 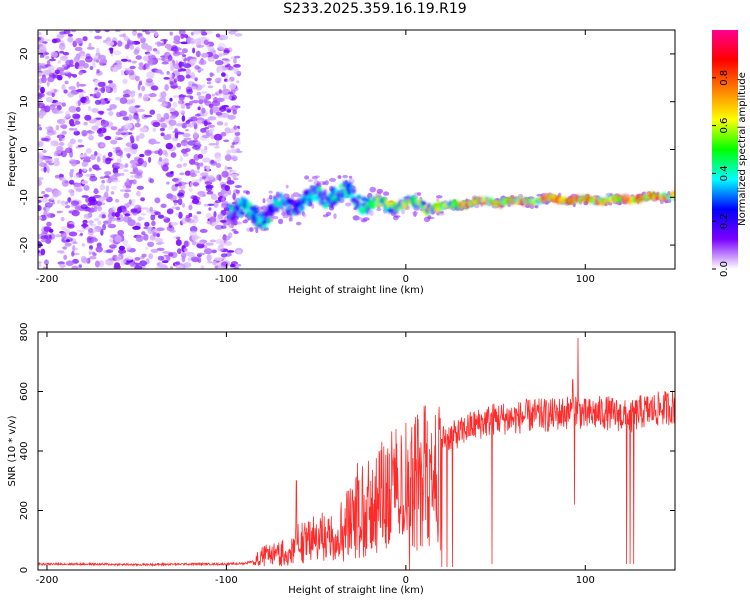 What do you see at coordinates (47, 279) in the screenshot?
I see `x-tick-label: -200` at bounding box center [47, 279].